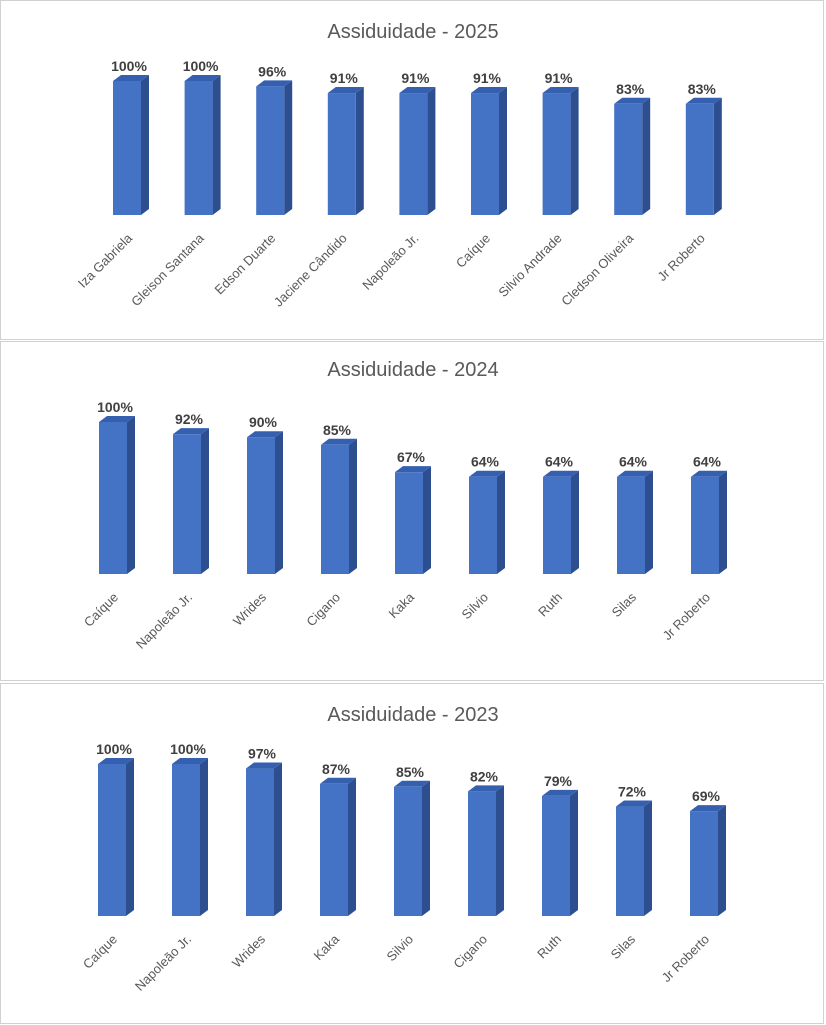 Image resolution: width=826 pixels, height=1025 pixels. What do you see at coordinates (706, 796) in the screenshot?
I see `data-label: 69%` at bounding box center [706, 796].